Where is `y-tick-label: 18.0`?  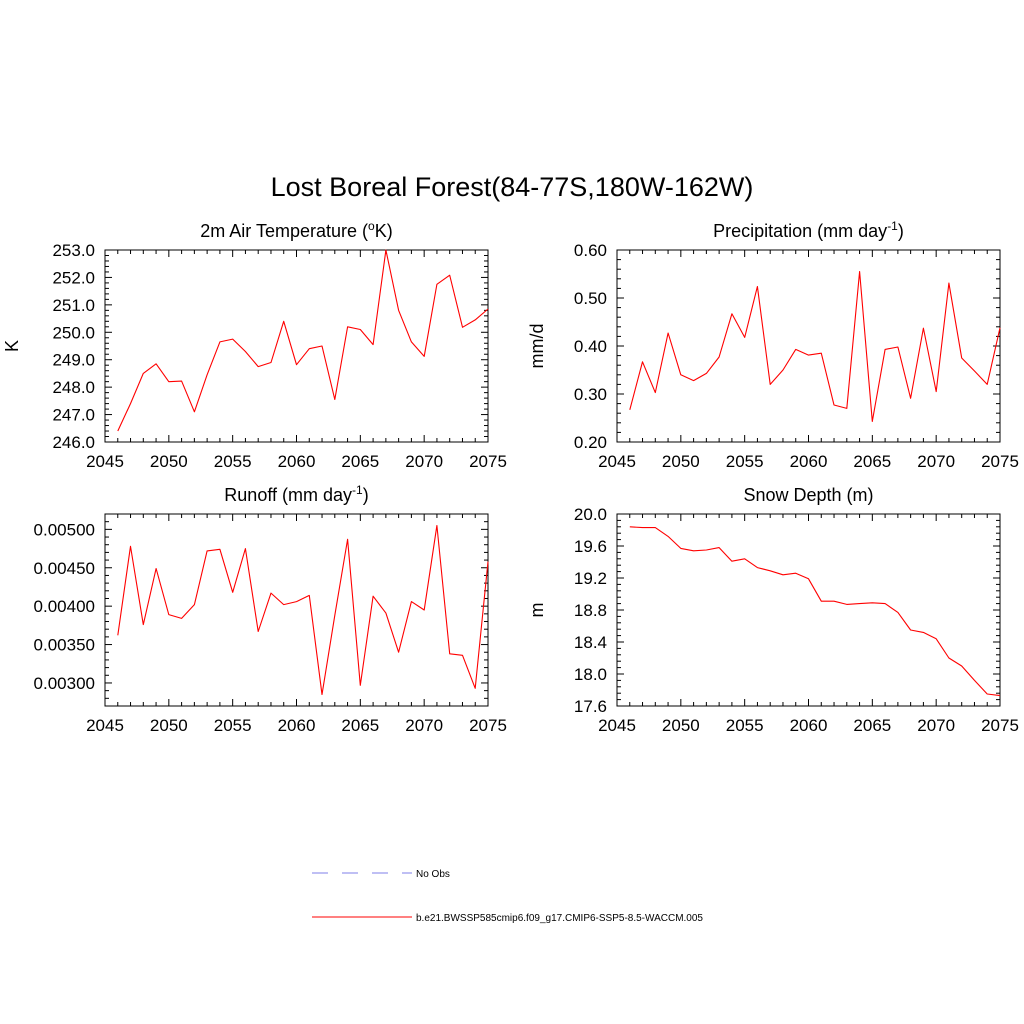
y-tick-label: 18.0 is located at coordinates (590, 674).